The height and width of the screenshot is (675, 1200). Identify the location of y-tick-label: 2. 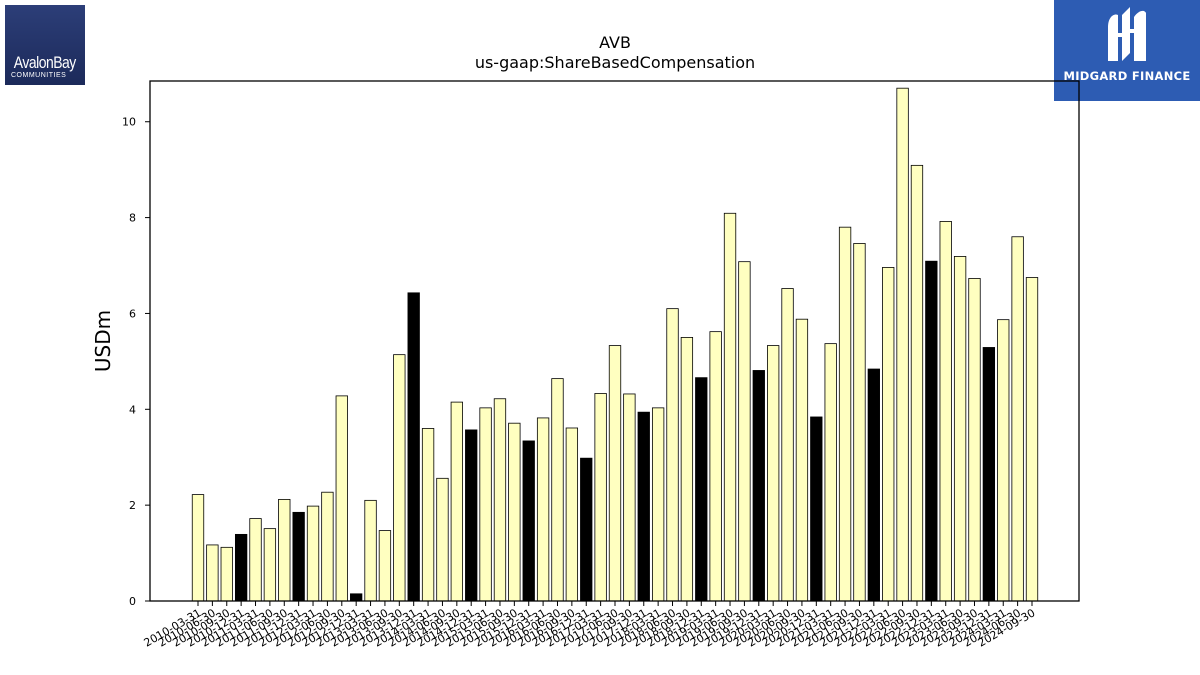
(132, 505).